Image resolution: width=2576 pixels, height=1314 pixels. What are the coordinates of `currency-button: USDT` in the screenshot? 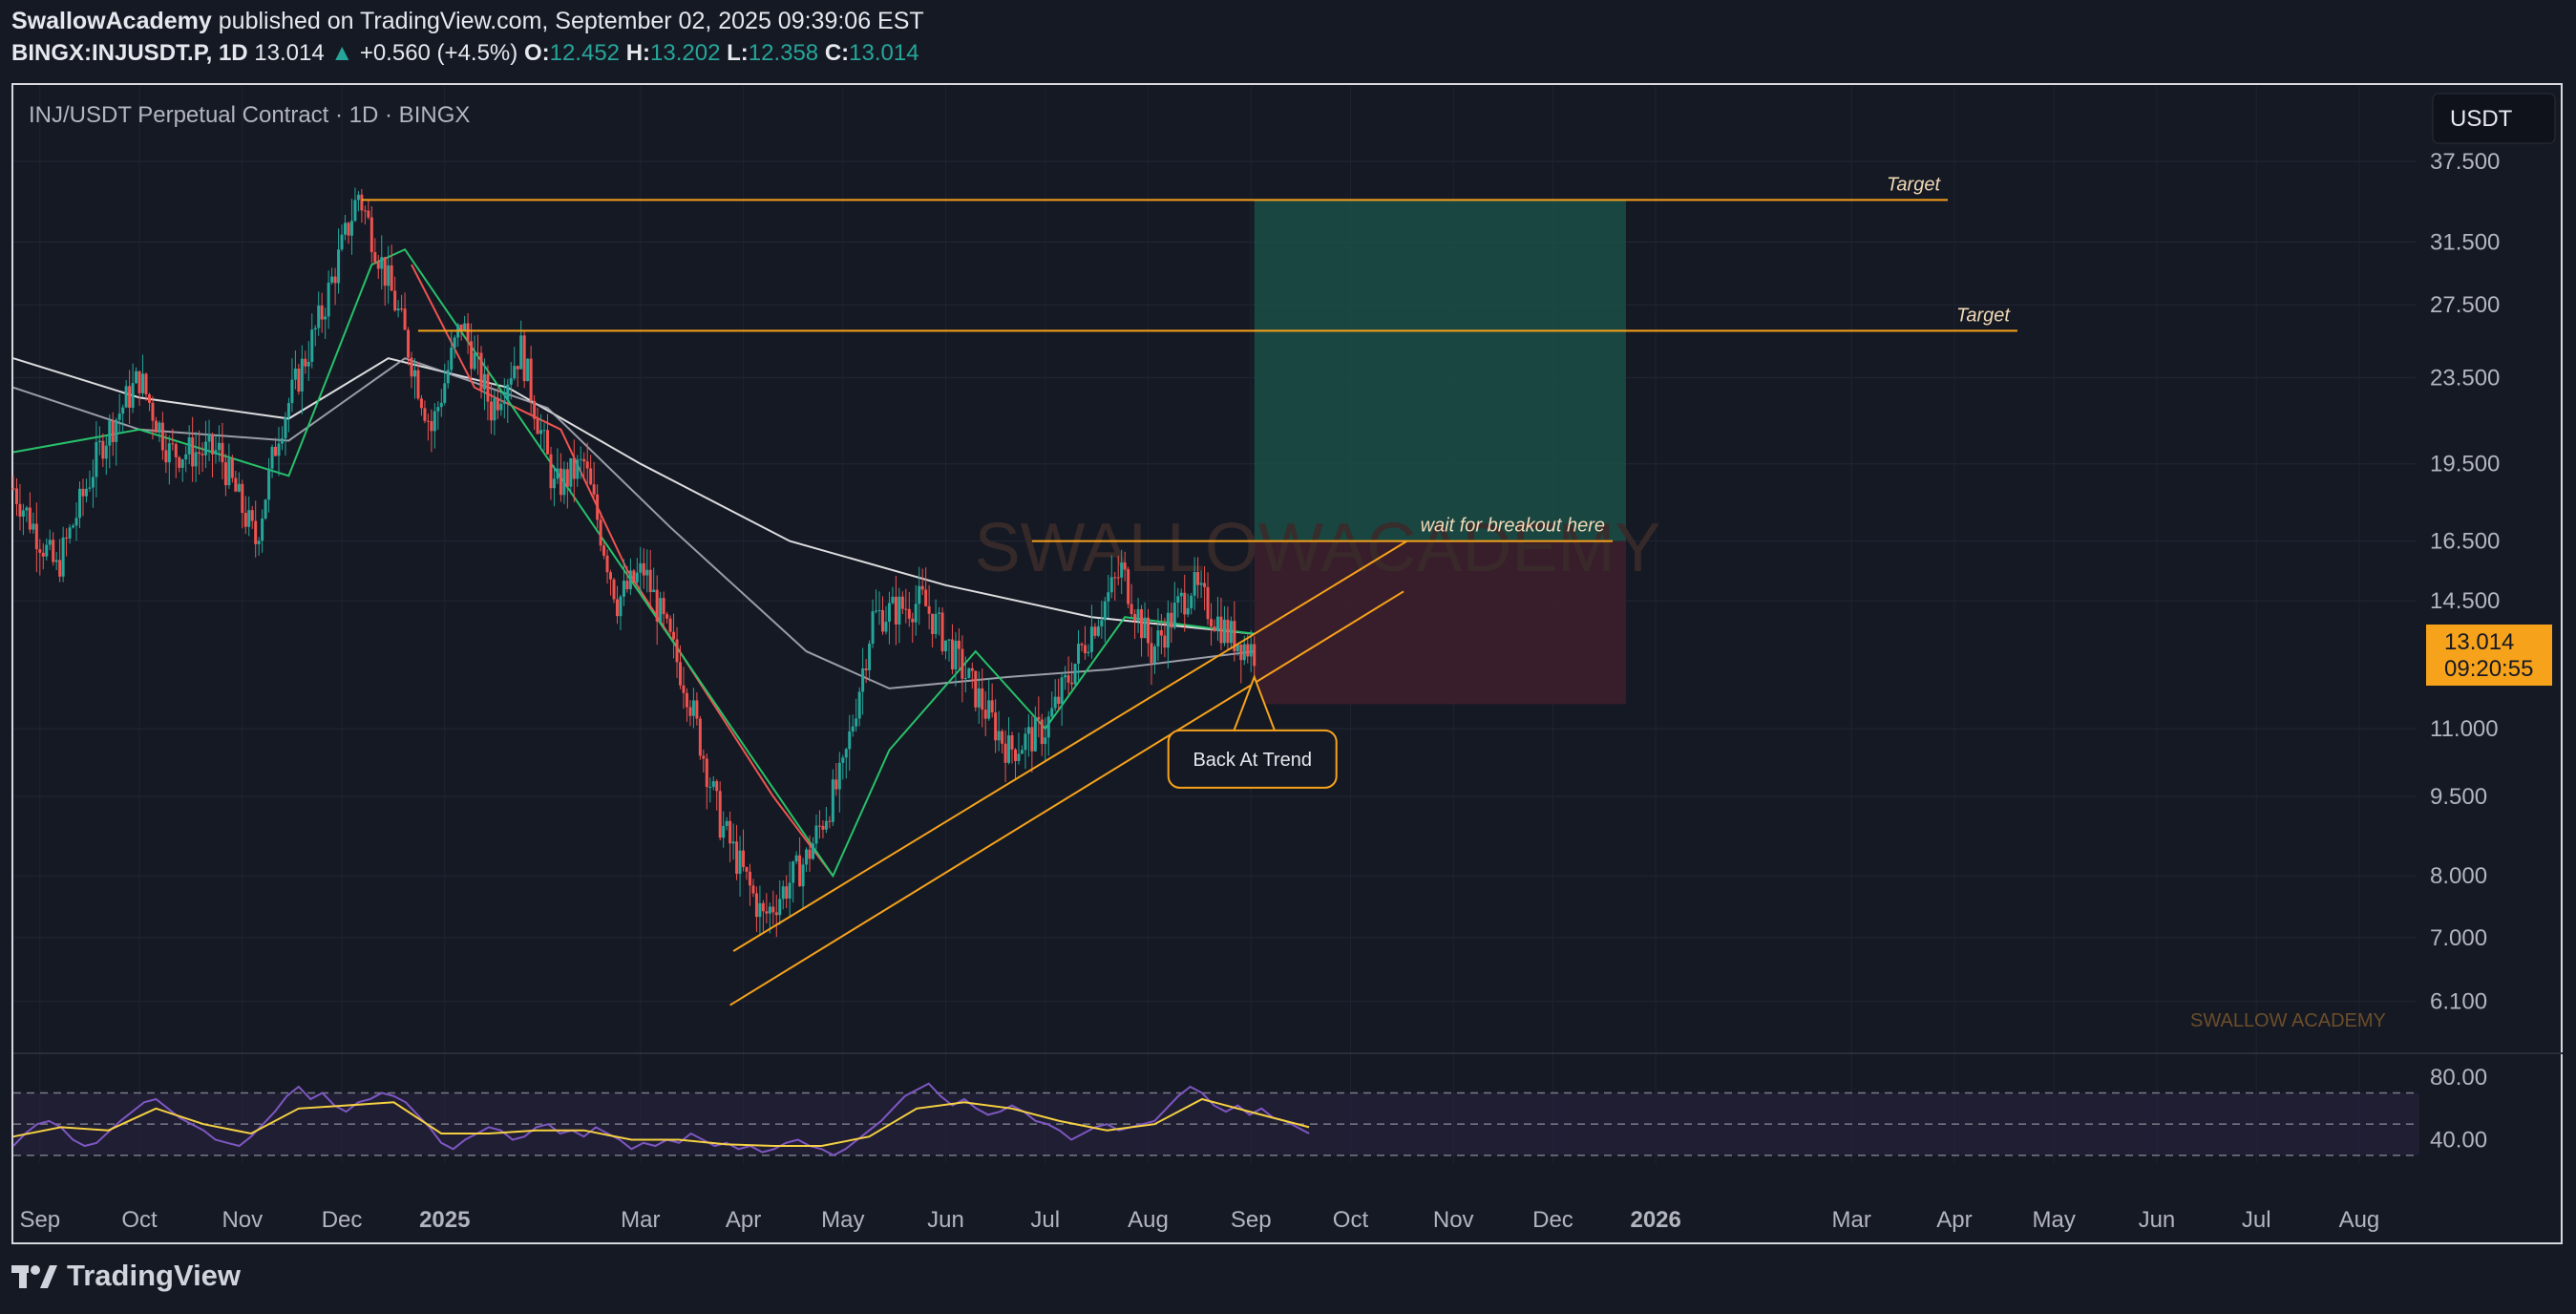 It's located at (2494, 118).